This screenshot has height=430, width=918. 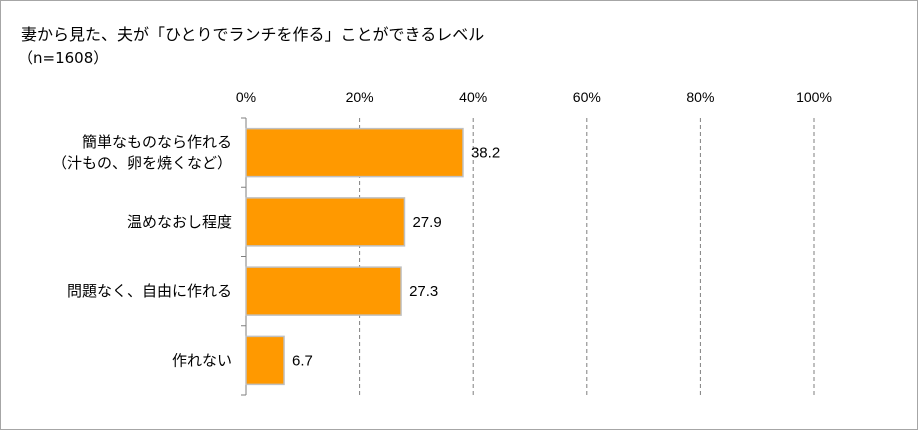 I want to click on category-label: 簡単なものなら作れる, so click(x=157, y=142).